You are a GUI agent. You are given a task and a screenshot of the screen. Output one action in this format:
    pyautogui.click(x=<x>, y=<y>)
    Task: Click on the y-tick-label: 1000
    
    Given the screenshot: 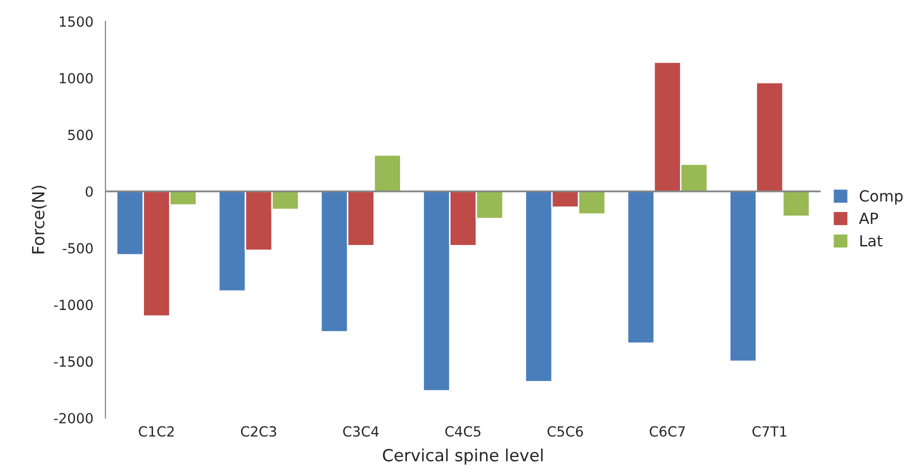 What is the action you would take?
    pyautogui.click(x=76, y=78)
    